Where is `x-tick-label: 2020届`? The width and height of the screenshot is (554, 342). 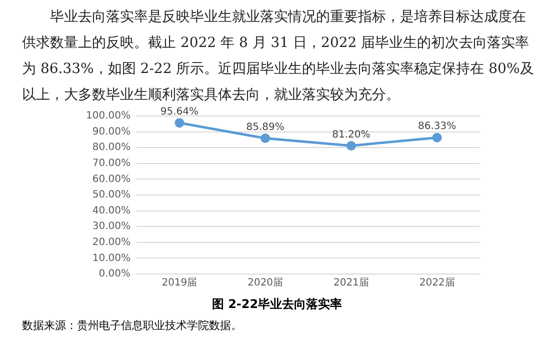 x-tick-label: 2020届 is located at coordinates (266, 283).